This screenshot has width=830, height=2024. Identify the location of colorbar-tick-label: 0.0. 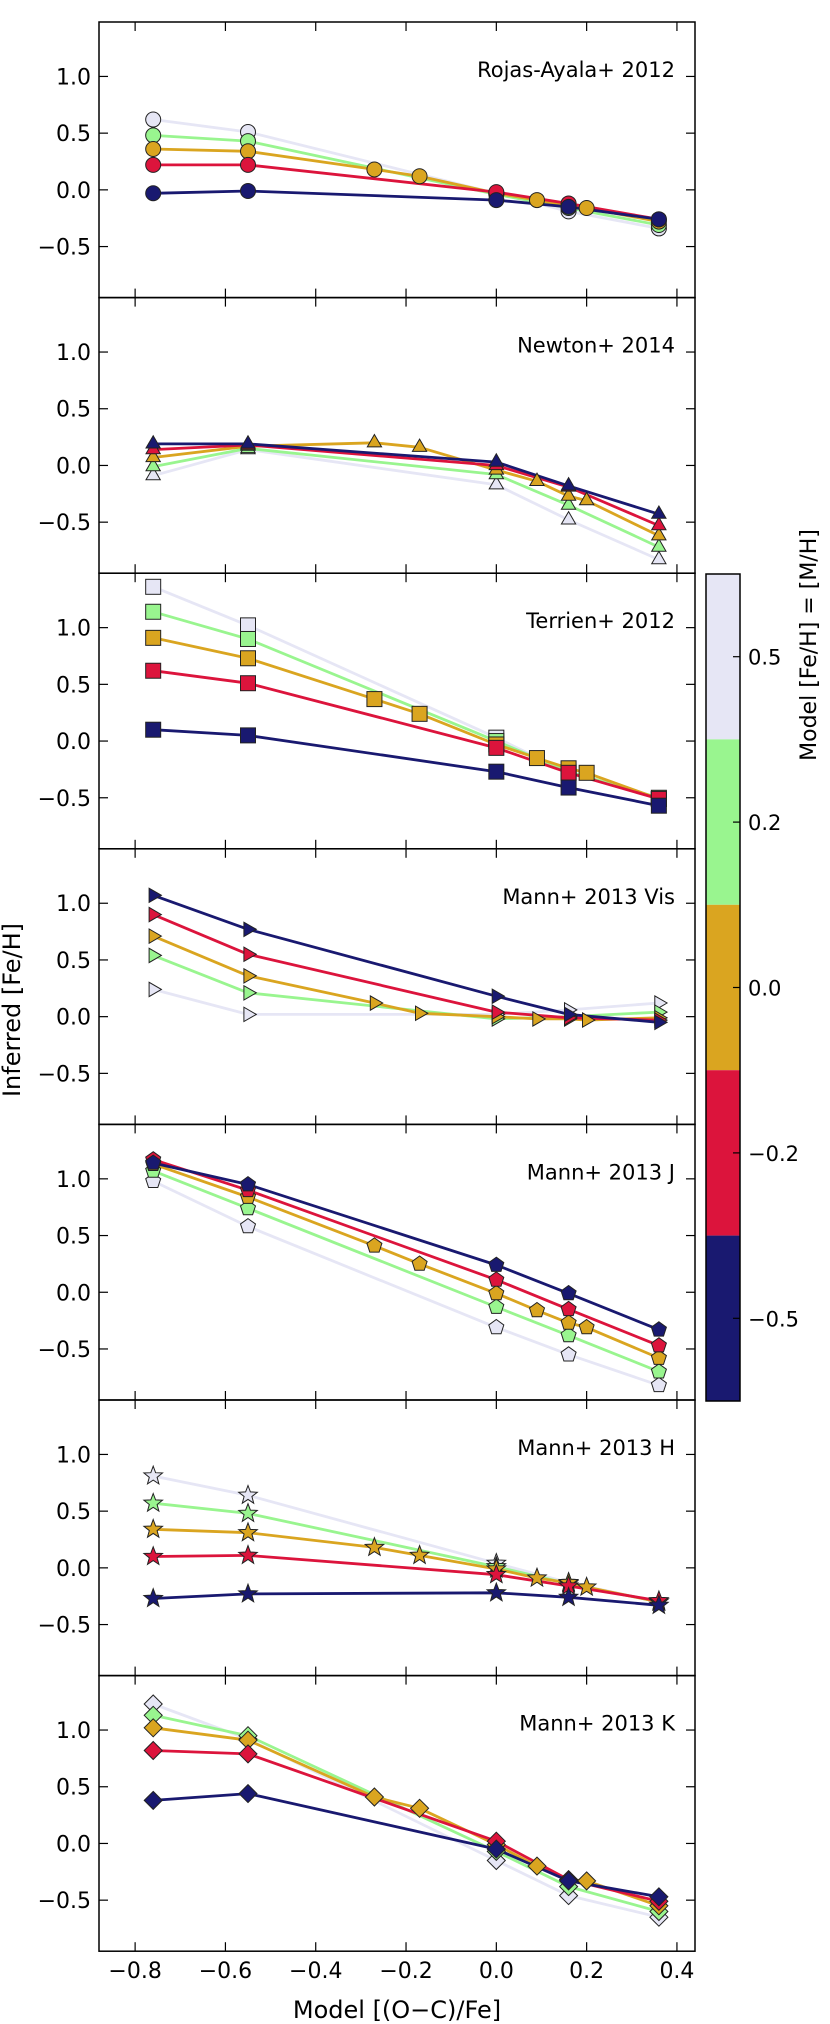
(764, 989).